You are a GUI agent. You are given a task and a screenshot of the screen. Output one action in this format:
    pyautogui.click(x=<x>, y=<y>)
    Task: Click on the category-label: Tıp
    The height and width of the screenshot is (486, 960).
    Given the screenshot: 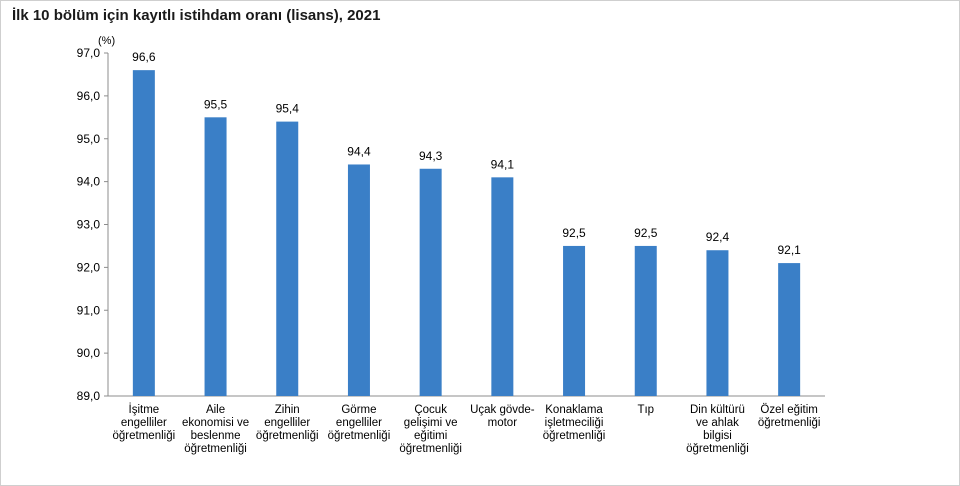 What is the action you would take?
    pyautogui.click(x=645, y=410)
    